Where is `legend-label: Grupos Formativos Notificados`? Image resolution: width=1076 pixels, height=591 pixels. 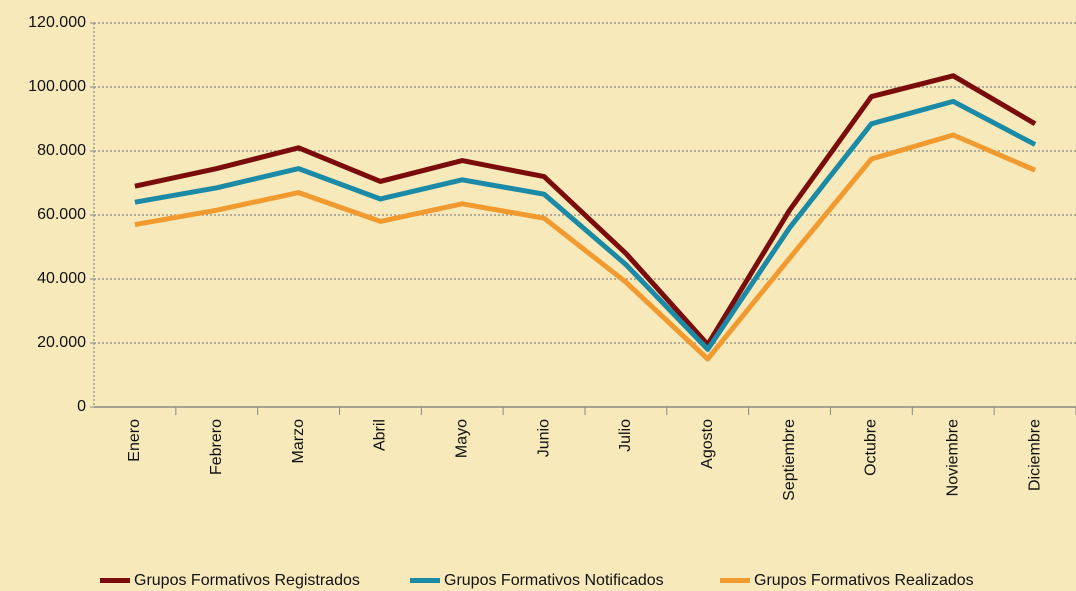 legend-label: Grupos Formativos Notificados is located at coordinates (554, 580).